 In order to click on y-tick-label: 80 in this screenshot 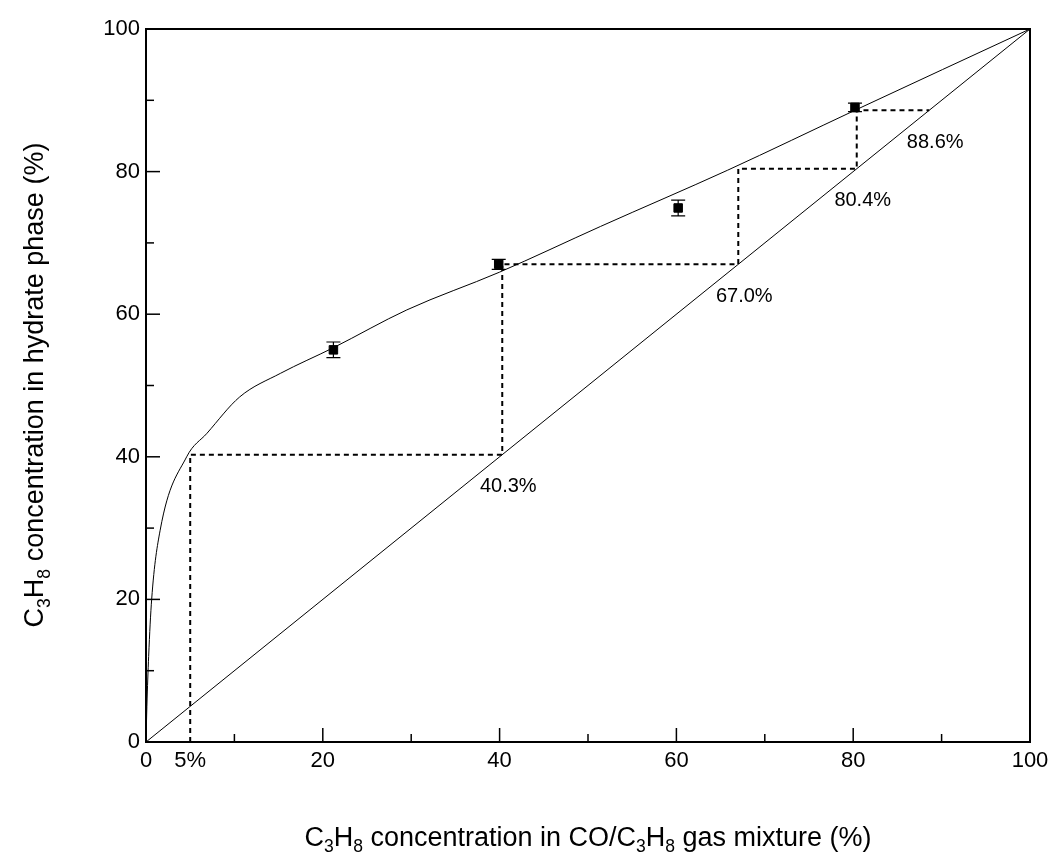, I will do `click(127, 170)`.